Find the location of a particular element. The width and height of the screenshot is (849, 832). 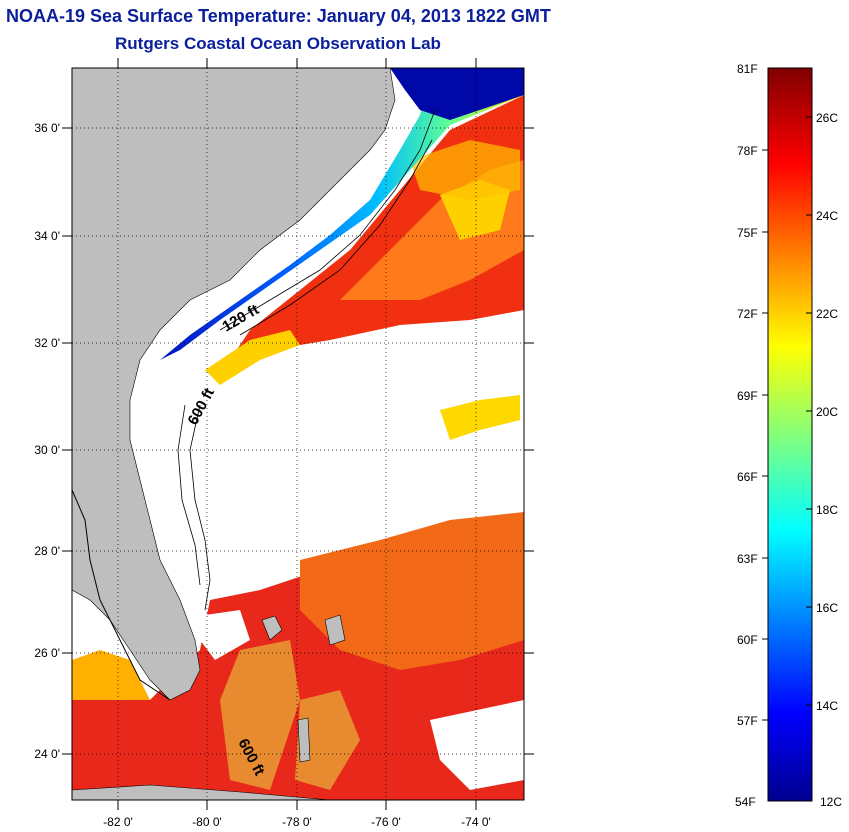

lat-label: 36 0' is located at coordinates (47, 128).